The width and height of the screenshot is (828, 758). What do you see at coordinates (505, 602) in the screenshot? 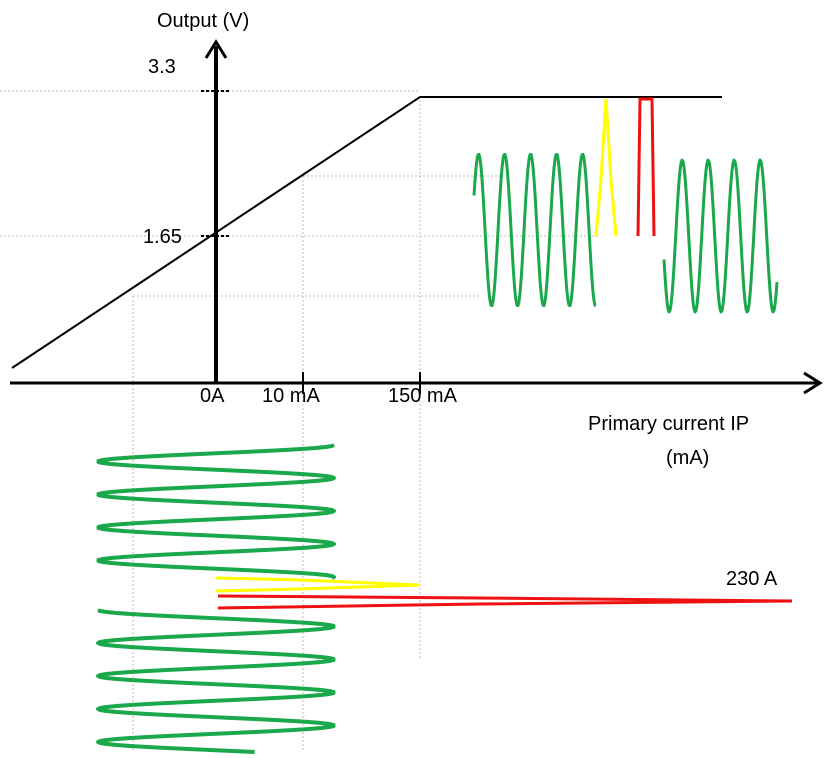
I see `input-spike-large` at bounding box center [505, 602].